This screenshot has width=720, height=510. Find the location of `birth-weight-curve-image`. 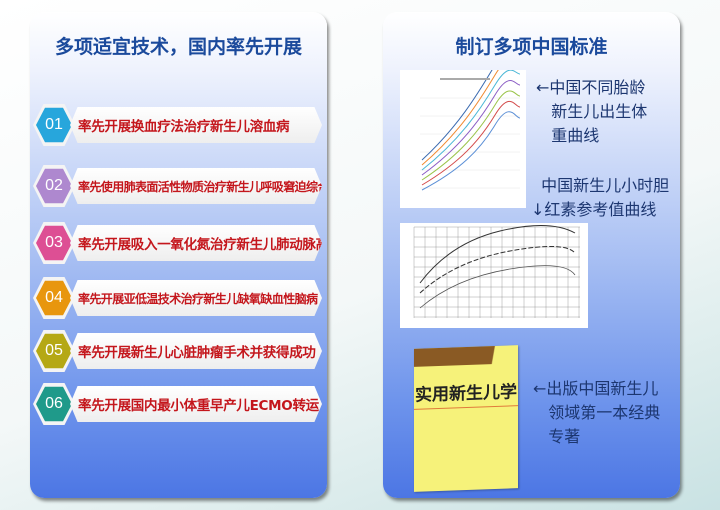

birth-weight-curve-image is located at coordinates (463, 128).